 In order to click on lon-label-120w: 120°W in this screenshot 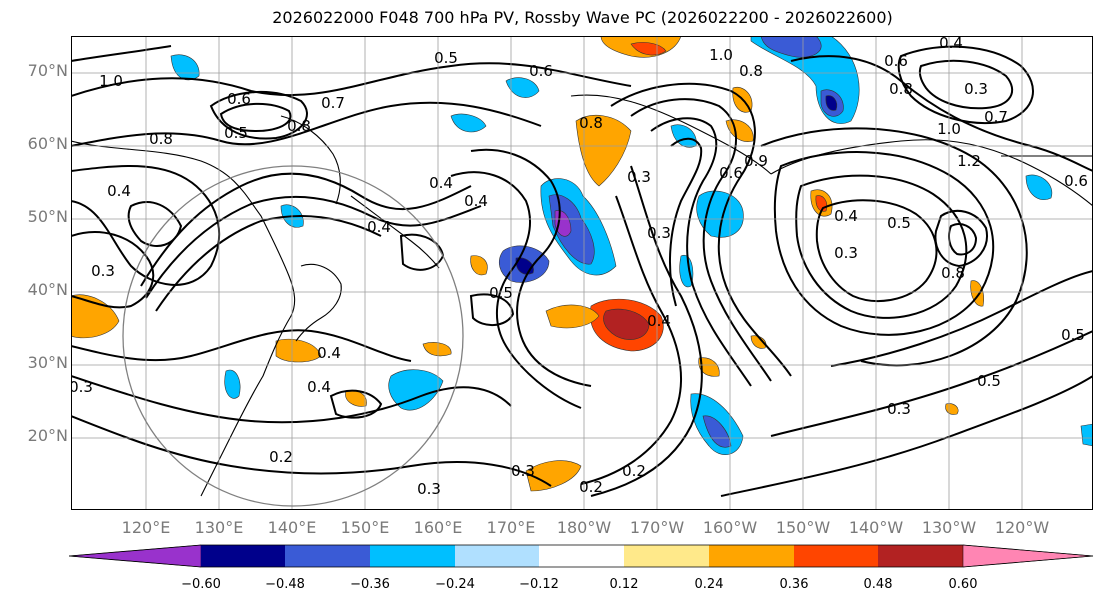, I will do `click(1022, 527)`.